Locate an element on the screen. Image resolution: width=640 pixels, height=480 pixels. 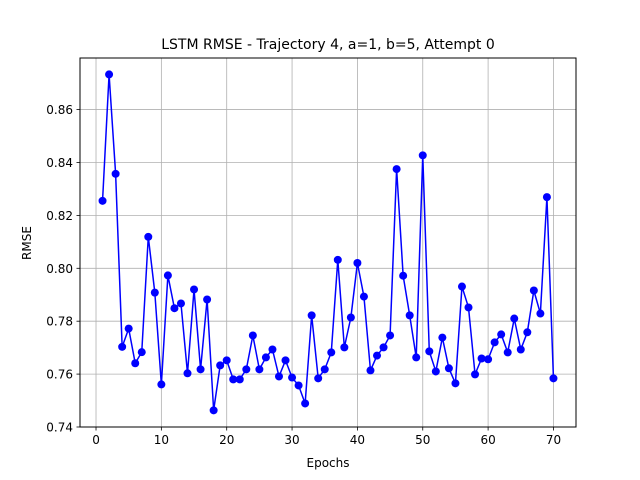
x-tick-label: 0 is located at coordinates (96, 440).